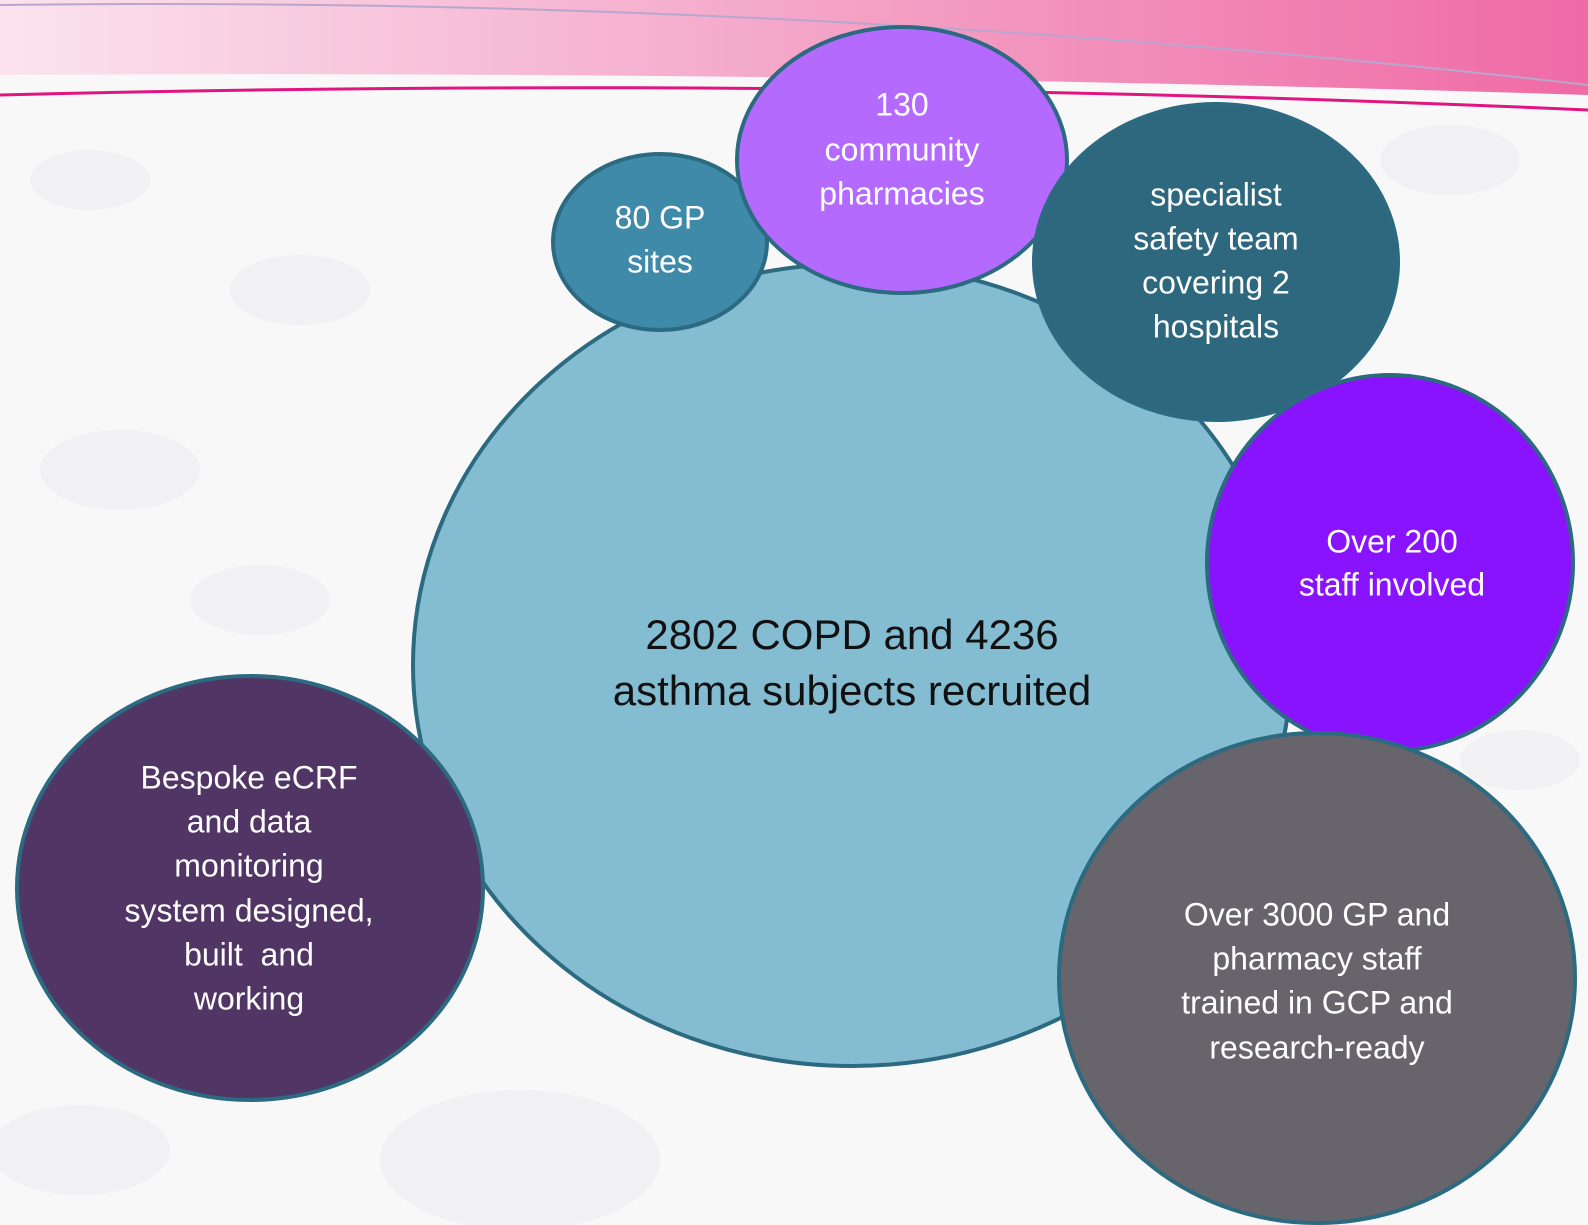  Describe the element at coordinates (901, 193) in the screenshot. I see `bubble-text: pharmacies` at that location.